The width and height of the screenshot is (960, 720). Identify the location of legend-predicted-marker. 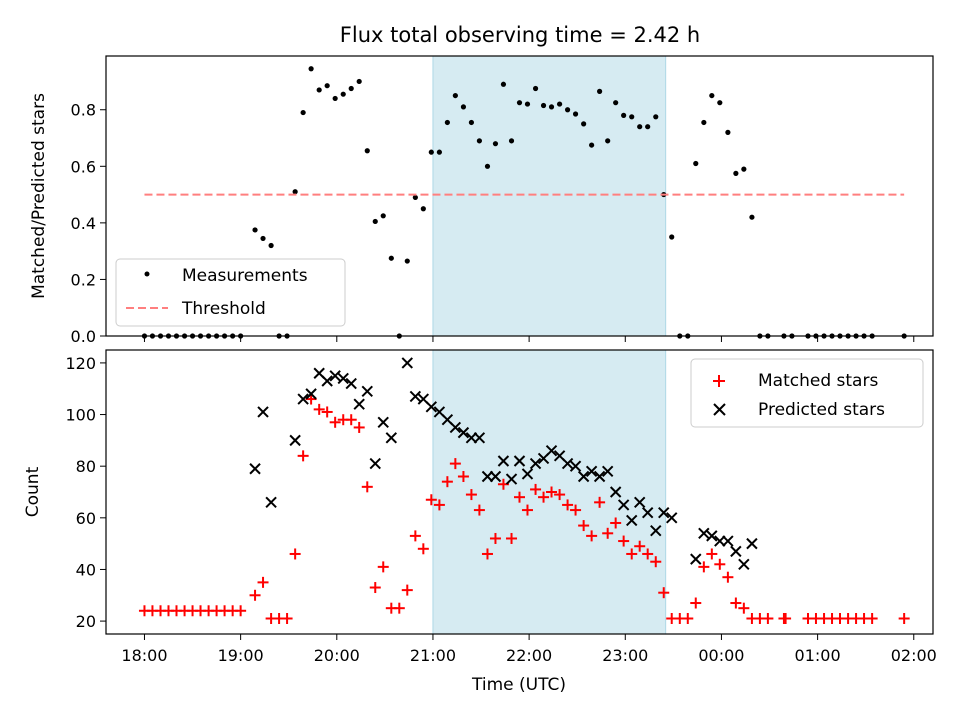
(719, 409).